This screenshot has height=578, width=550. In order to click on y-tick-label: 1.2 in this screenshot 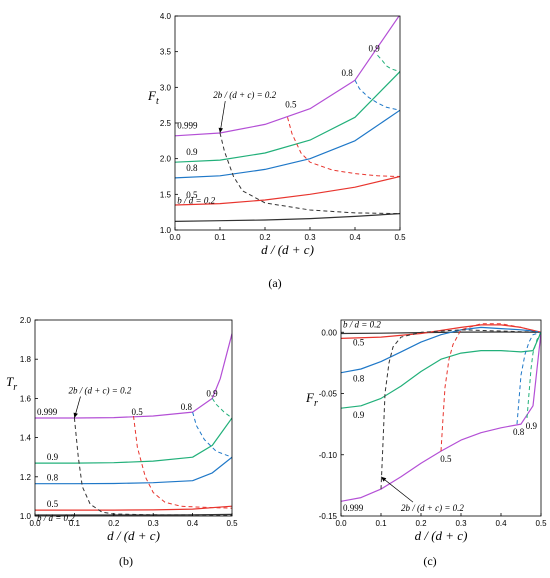, I will do `click(26, 477)`.